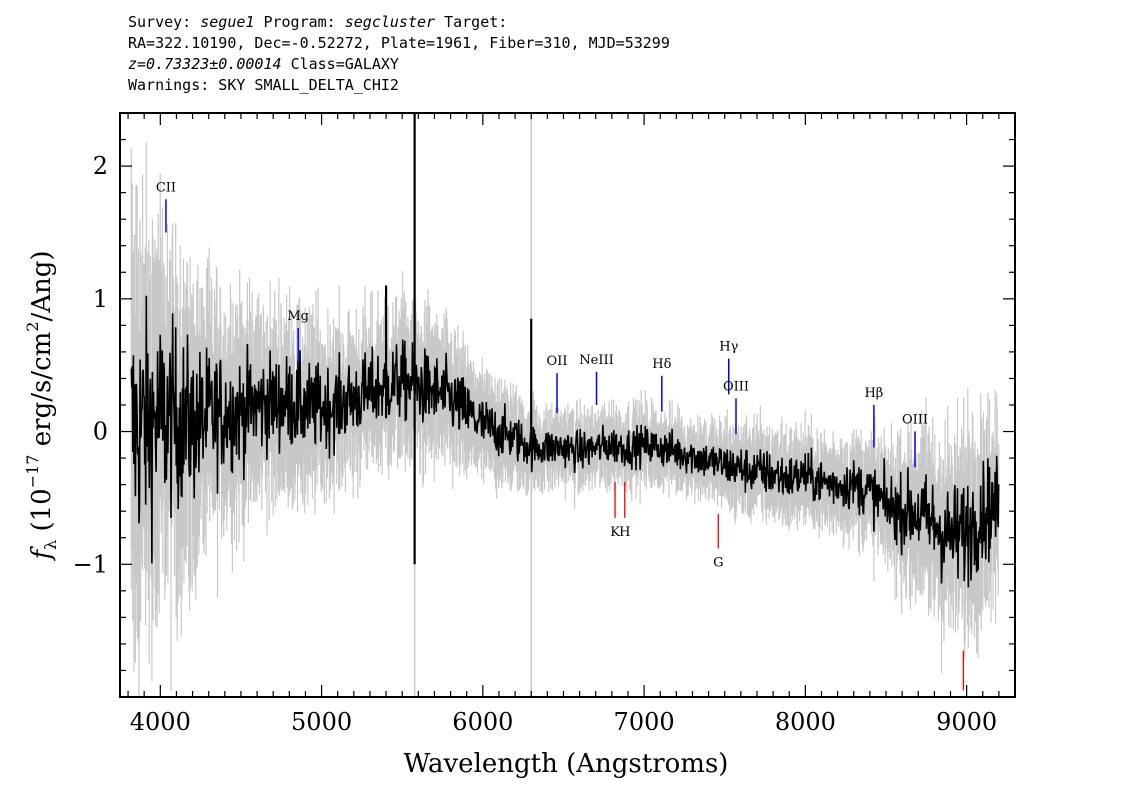  Describe the element at coordinates (873, 393) in the screenshot. I see `emission-label-7: Hβ` at that location.